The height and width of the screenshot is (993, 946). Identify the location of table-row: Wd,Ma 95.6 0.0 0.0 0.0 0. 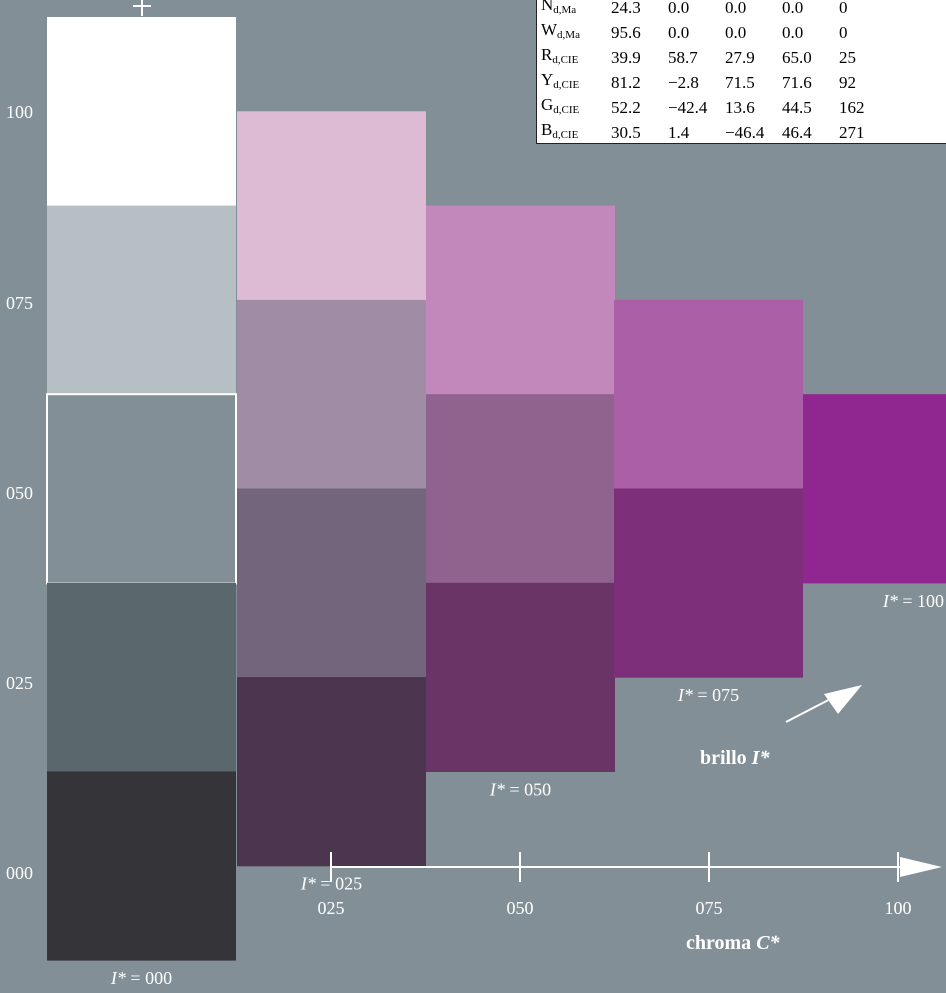
(718, 32).